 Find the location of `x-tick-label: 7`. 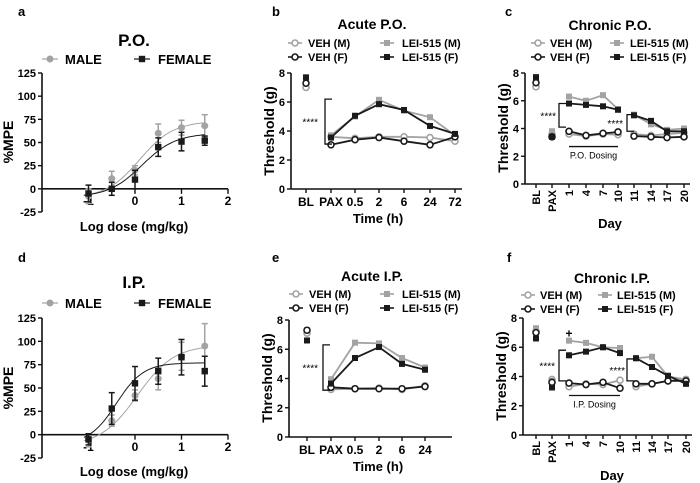

x-tick-label: 7 is located at coordinates (604, 444).